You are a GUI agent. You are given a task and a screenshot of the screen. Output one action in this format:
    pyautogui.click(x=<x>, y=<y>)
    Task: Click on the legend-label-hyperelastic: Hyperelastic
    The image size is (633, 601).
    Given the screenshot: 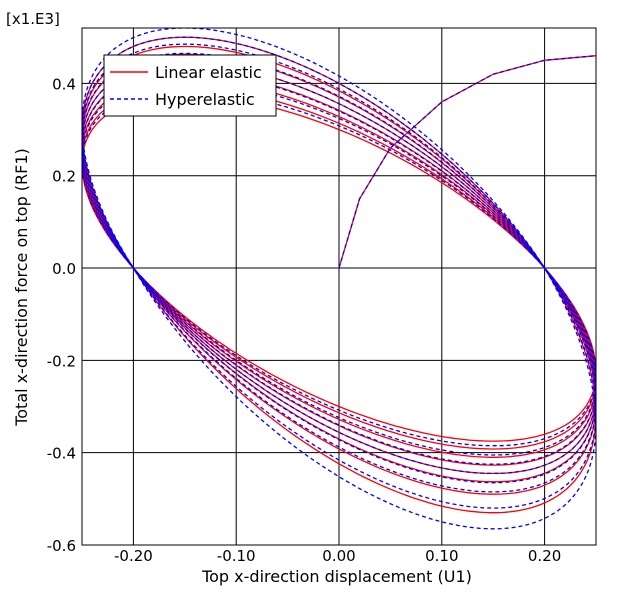 What is the action you would take?
    pyautogui.click(x=205, y=99)
    